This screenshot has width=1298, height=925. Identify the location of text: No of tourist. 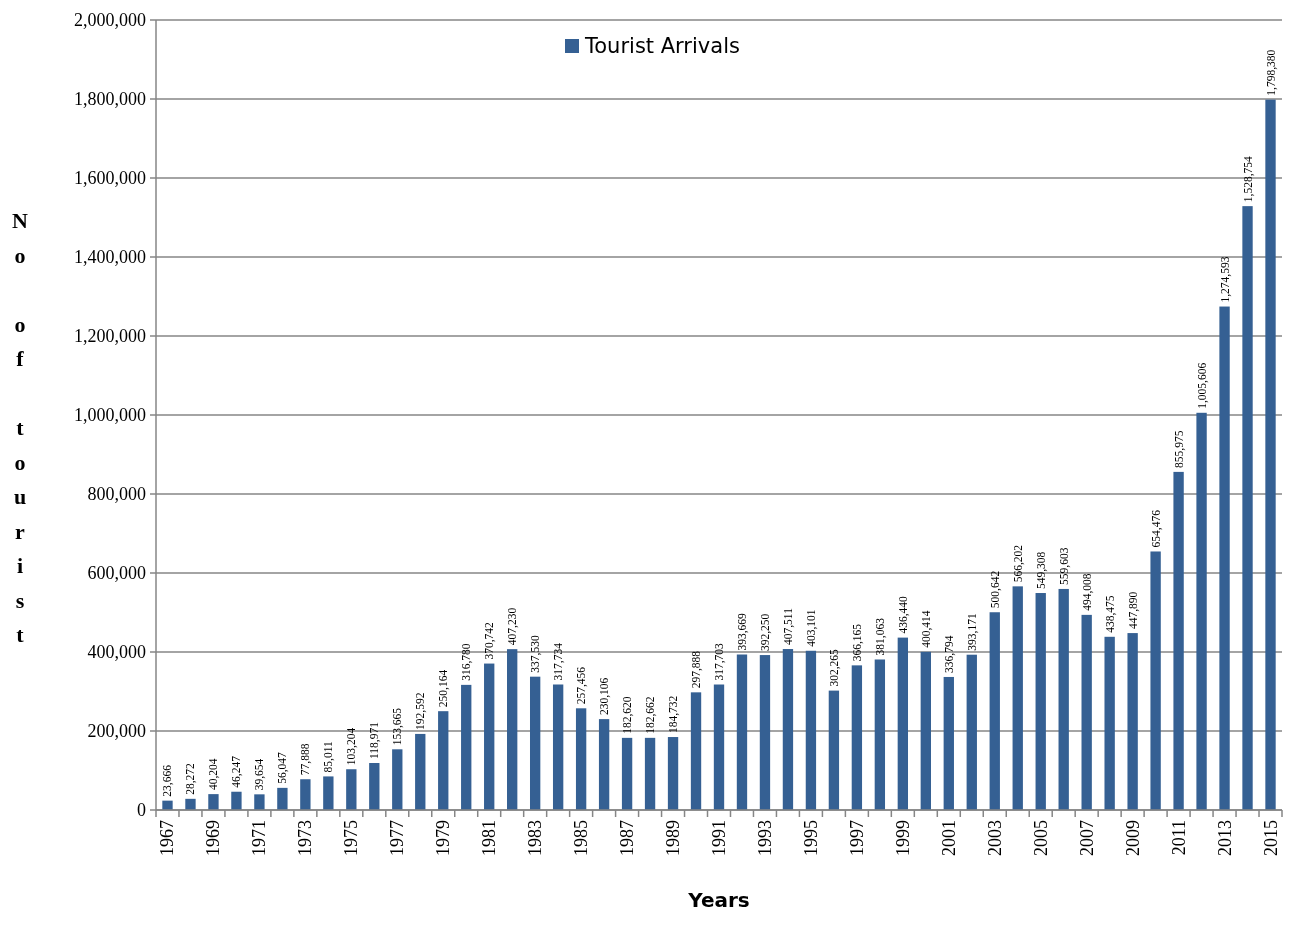
(20, 427).